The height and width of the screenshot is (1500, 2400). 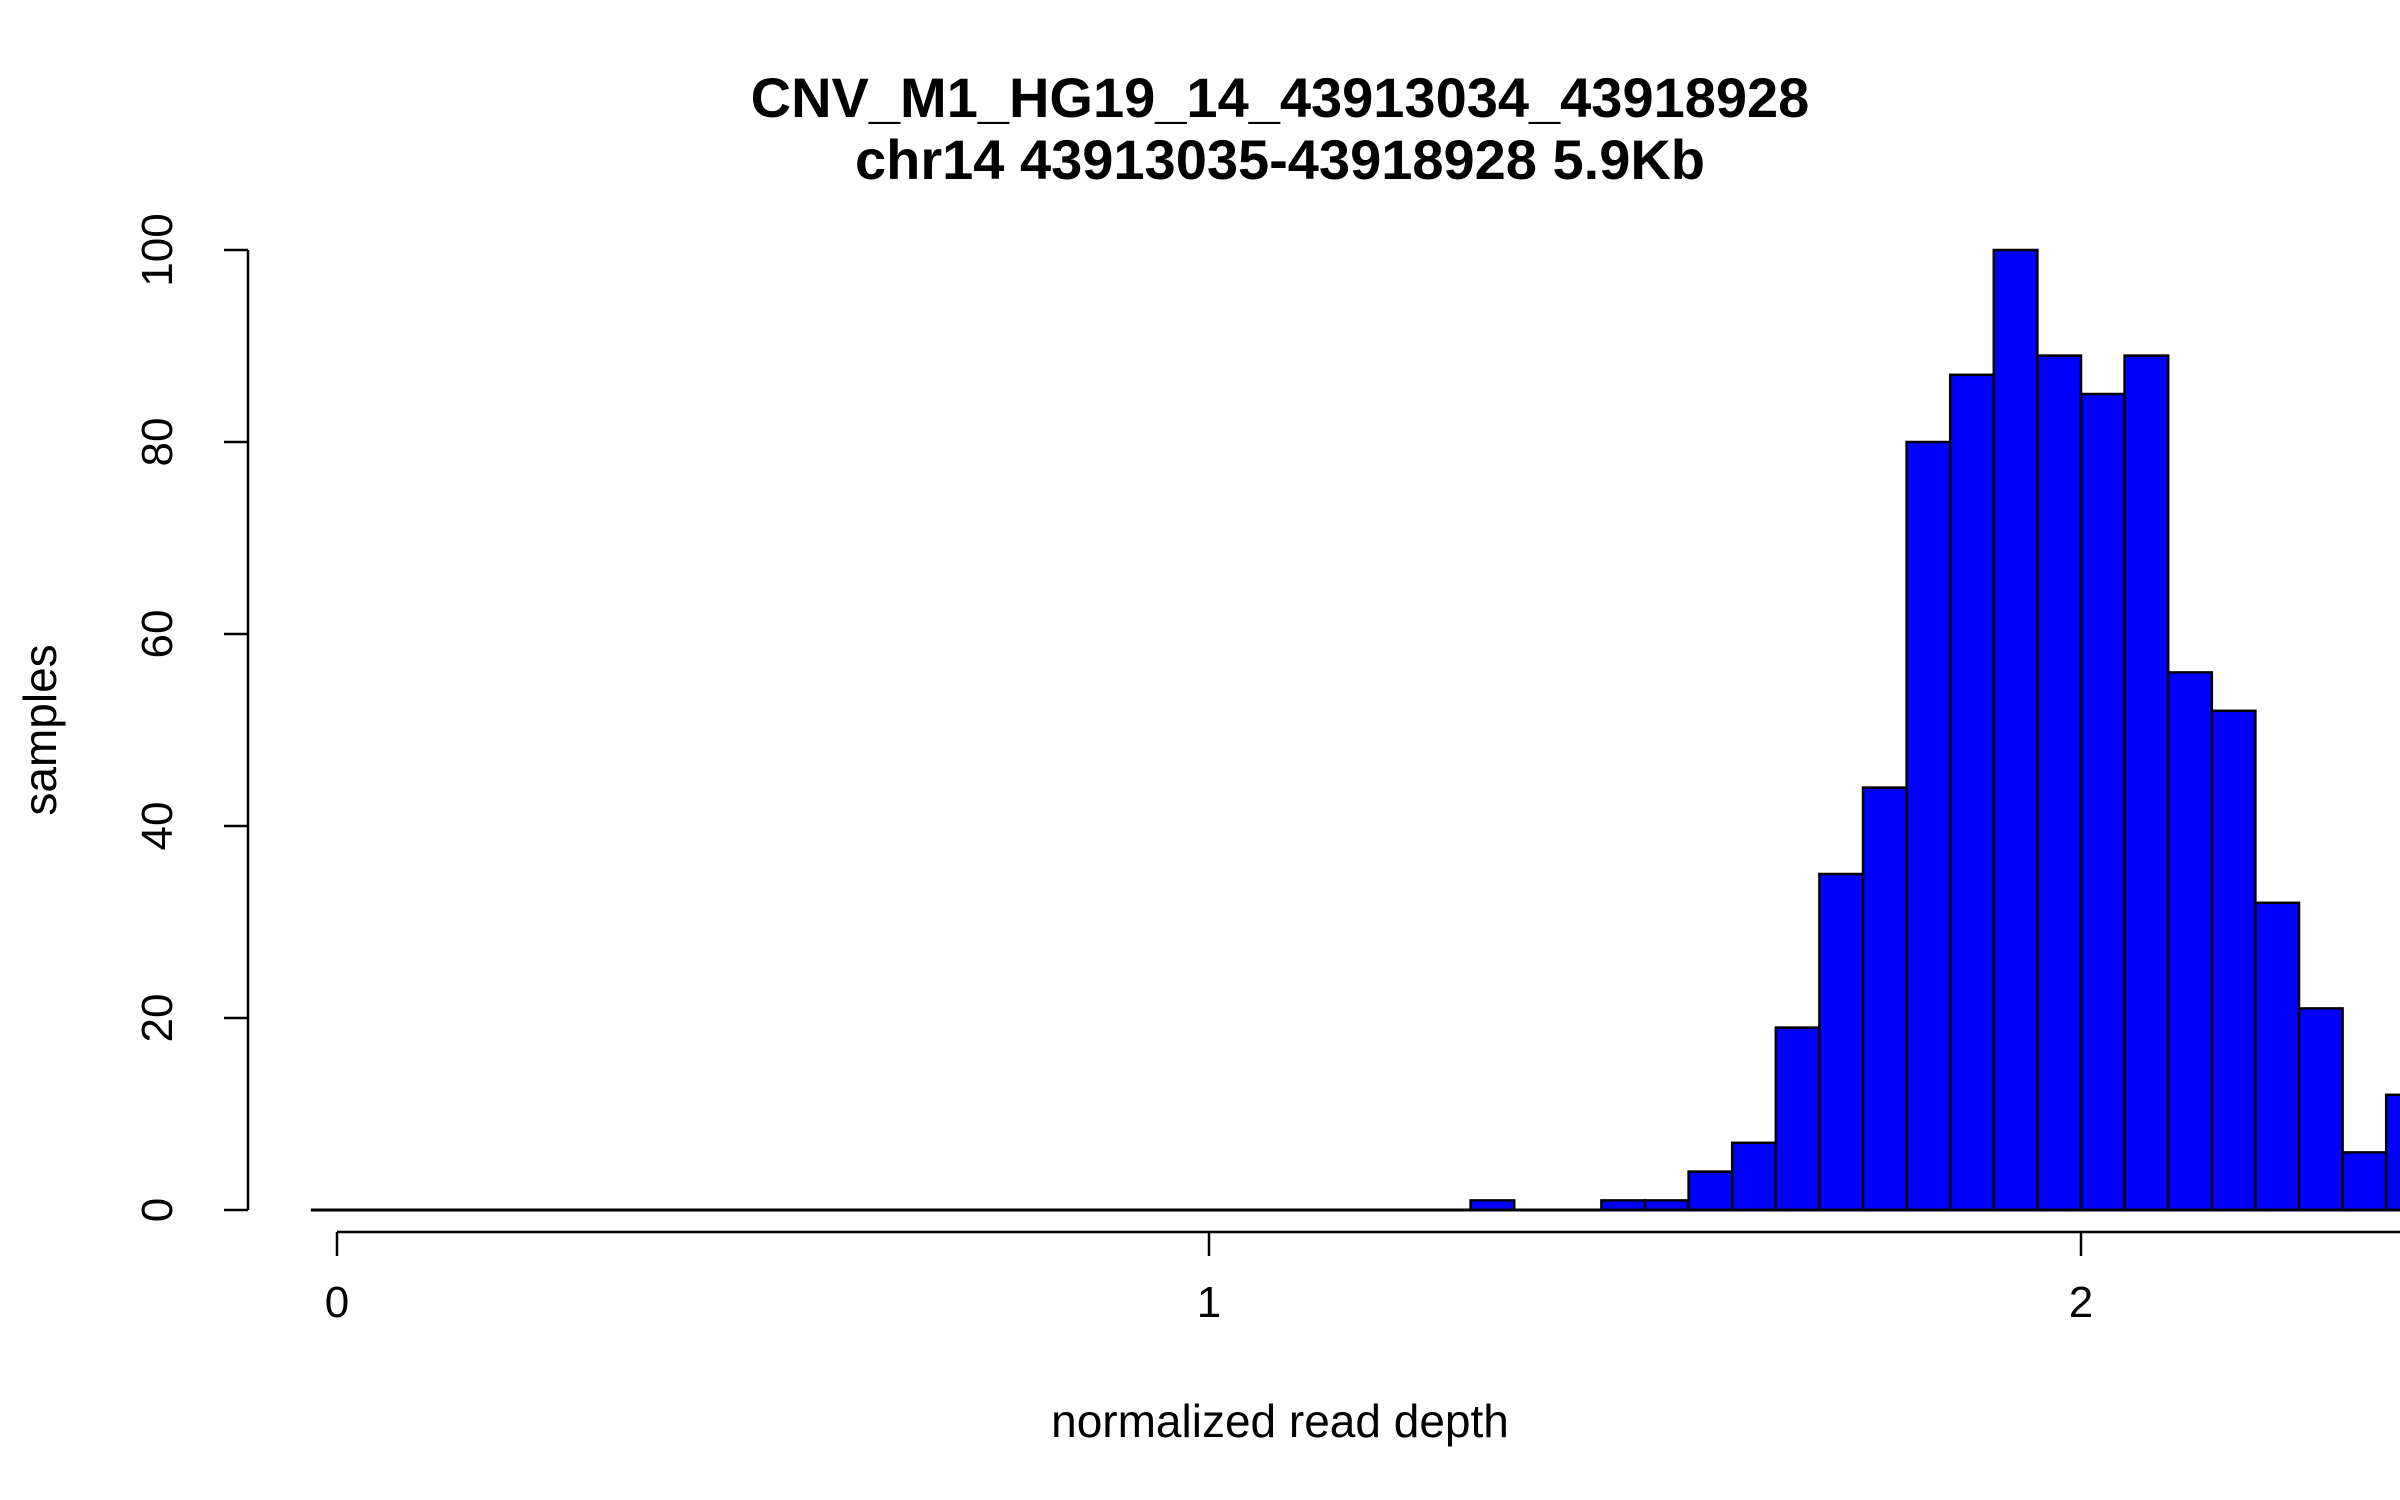 What do you see at coordinates (1280, 159) in the screenshot?
I see `chart-subtitle: chr14 43913035-43918928 5.9Kb` at bounding box center [1280, 159].